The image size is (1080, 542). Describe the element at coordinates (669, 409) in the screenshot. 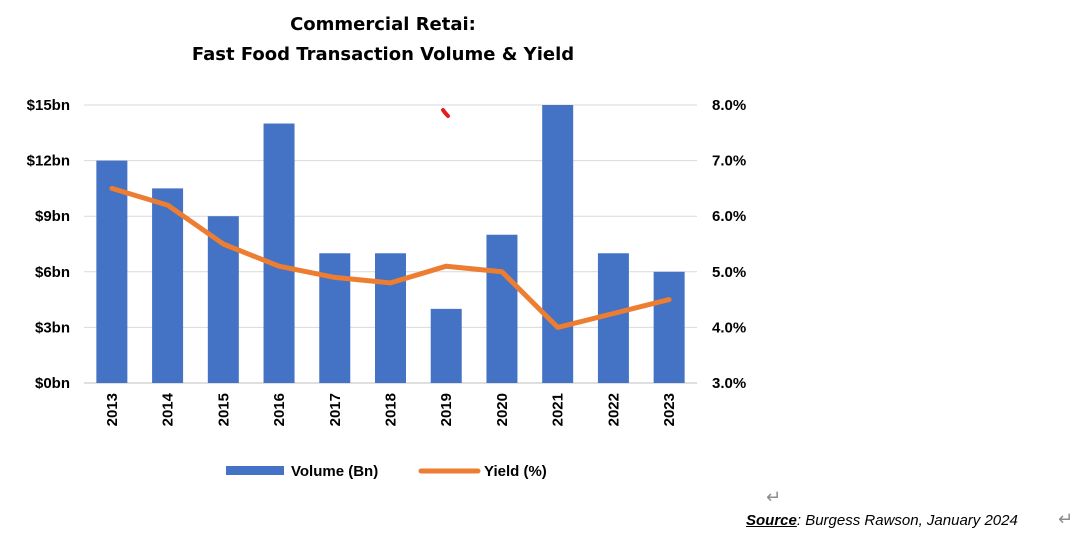

I see `x-tick-label-2023: 2023` at that location.